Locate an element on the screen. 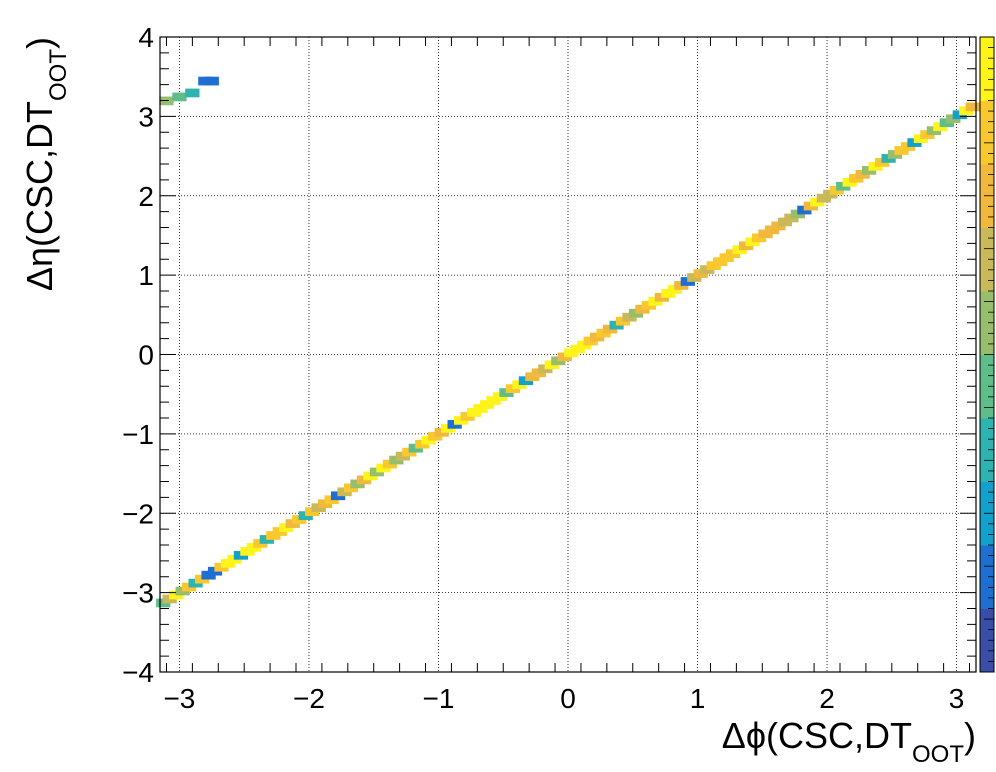 The image size is (996, 772). x-tick-label: −1 is located at coordinates (439, 698).